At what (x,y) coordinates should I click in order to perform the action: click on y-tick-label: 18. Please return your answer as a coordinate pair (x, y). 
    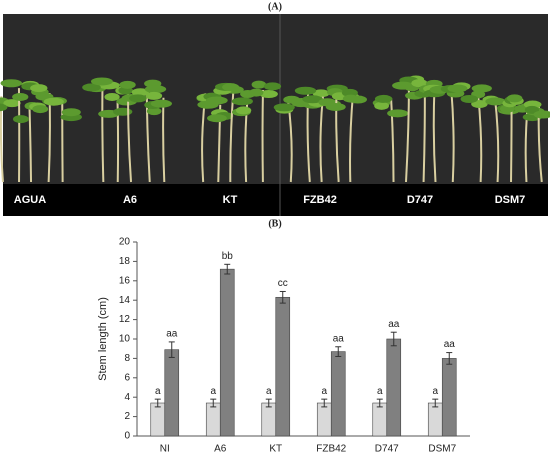
    Looking at the image, I should click on (125, 261).